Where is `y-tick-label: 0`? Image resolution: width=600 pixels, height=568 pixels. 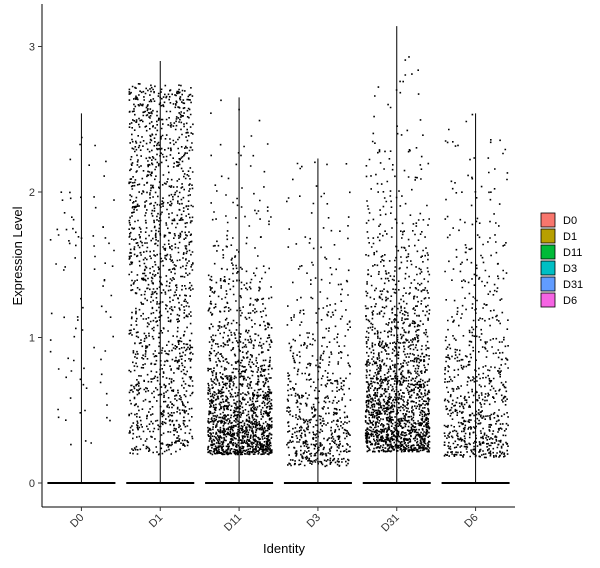
y-tick-label: 0 is located at coordinates (32, 484).